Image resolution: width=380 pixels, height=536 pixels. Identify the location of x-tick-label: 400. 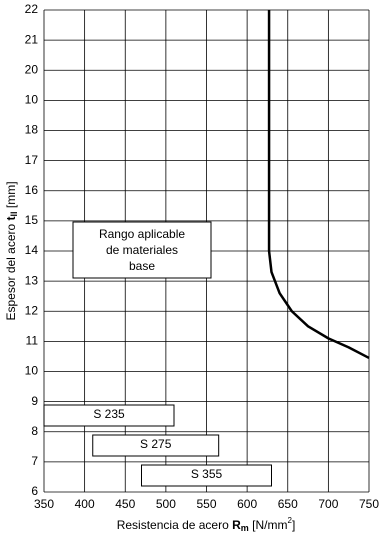
(85, 504).